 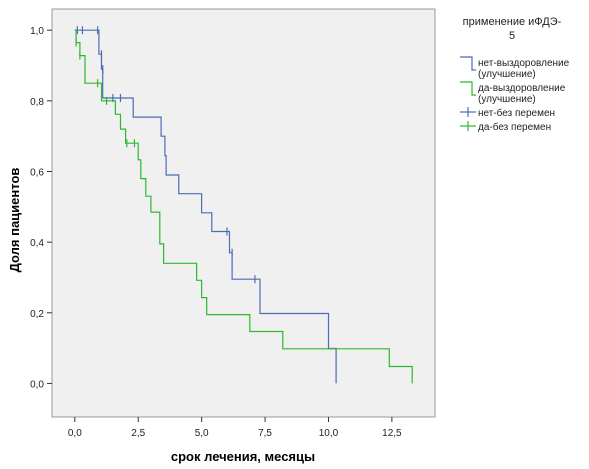 What do you see at coordinates (265, 433) in the screenshot?
I see `x-tick-label: 7,5` at bounding box center [265, 433].